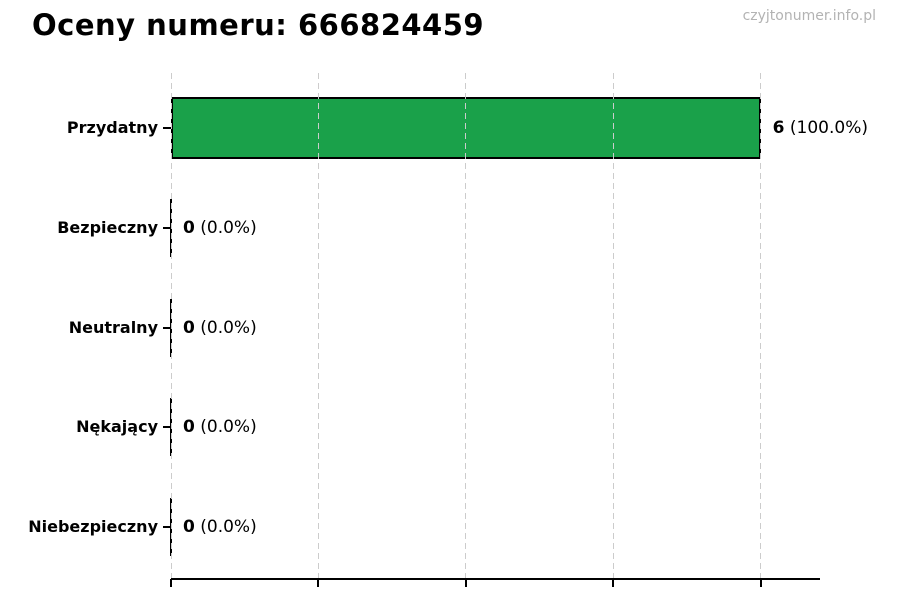 This screenshot has height=600, width=900. I want to click on value-label: 6 (100.0%), so click(820, 128).